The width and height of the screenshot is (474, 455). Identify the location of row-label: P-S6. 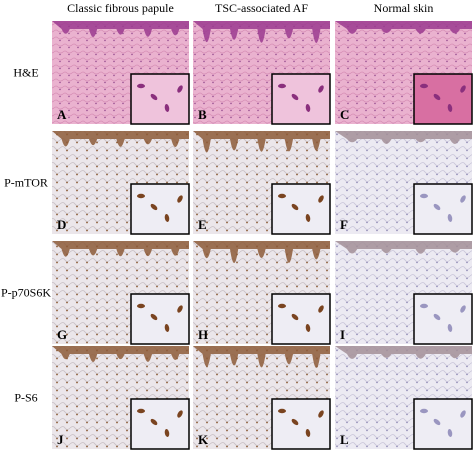
(25, 398).